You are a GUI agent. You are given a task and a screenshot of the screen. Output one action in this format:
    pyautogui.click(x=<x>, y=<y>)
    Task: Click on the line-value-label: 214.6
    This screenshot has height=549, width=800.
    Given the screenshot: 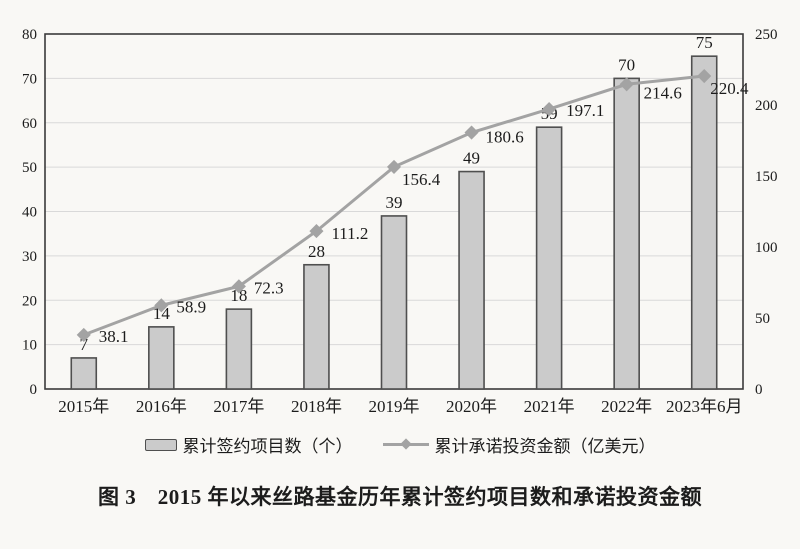 What is the action you would take?
    pyautogui.click(x=663, y=92)
    